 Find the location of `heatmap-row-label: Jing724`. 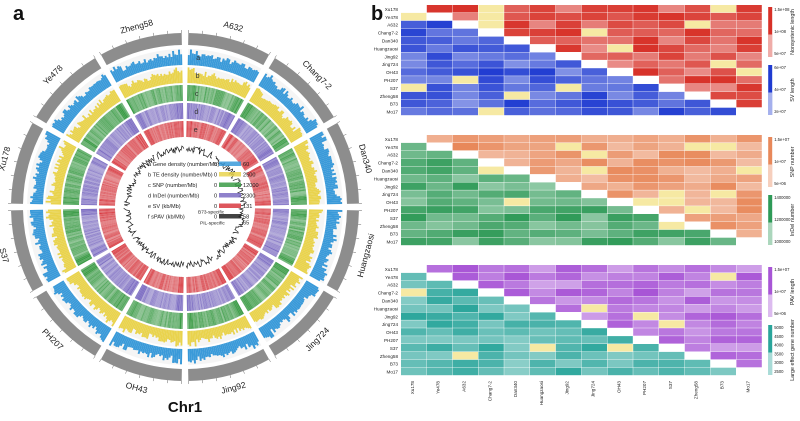

heatmap-row-label: Jing724 is located at coordinates (390, 324).